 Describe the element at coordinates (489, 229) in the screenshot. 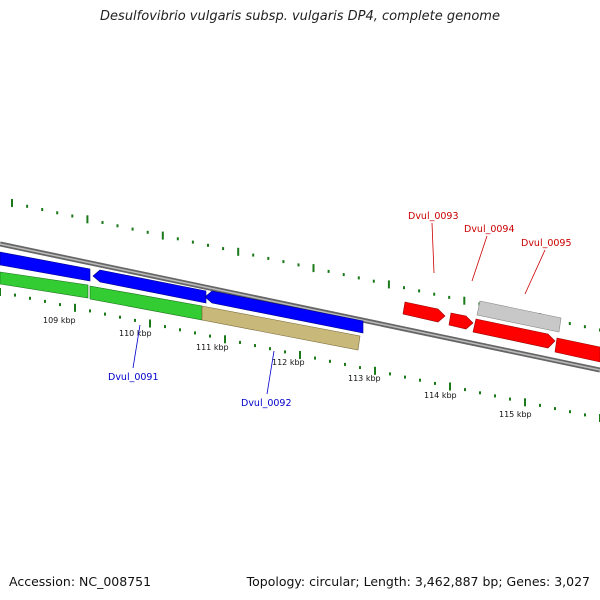

I see `gene-label-dvul-0094: Dvul_0094` at that location.